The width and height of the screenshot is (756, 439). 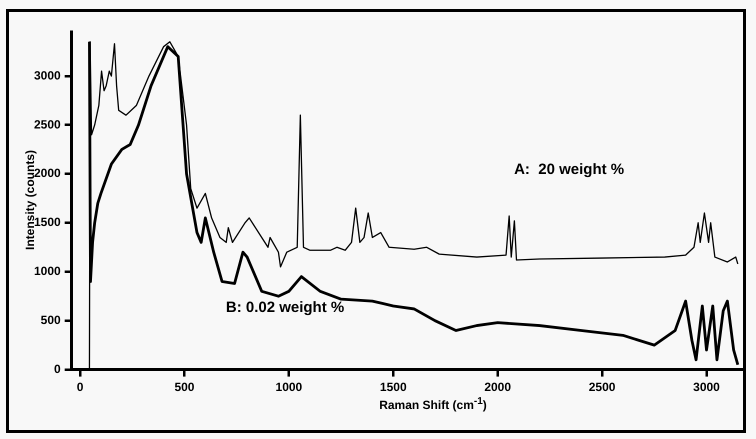 I want to click on x-tick-label: 2000, so click(x=498, y=387).